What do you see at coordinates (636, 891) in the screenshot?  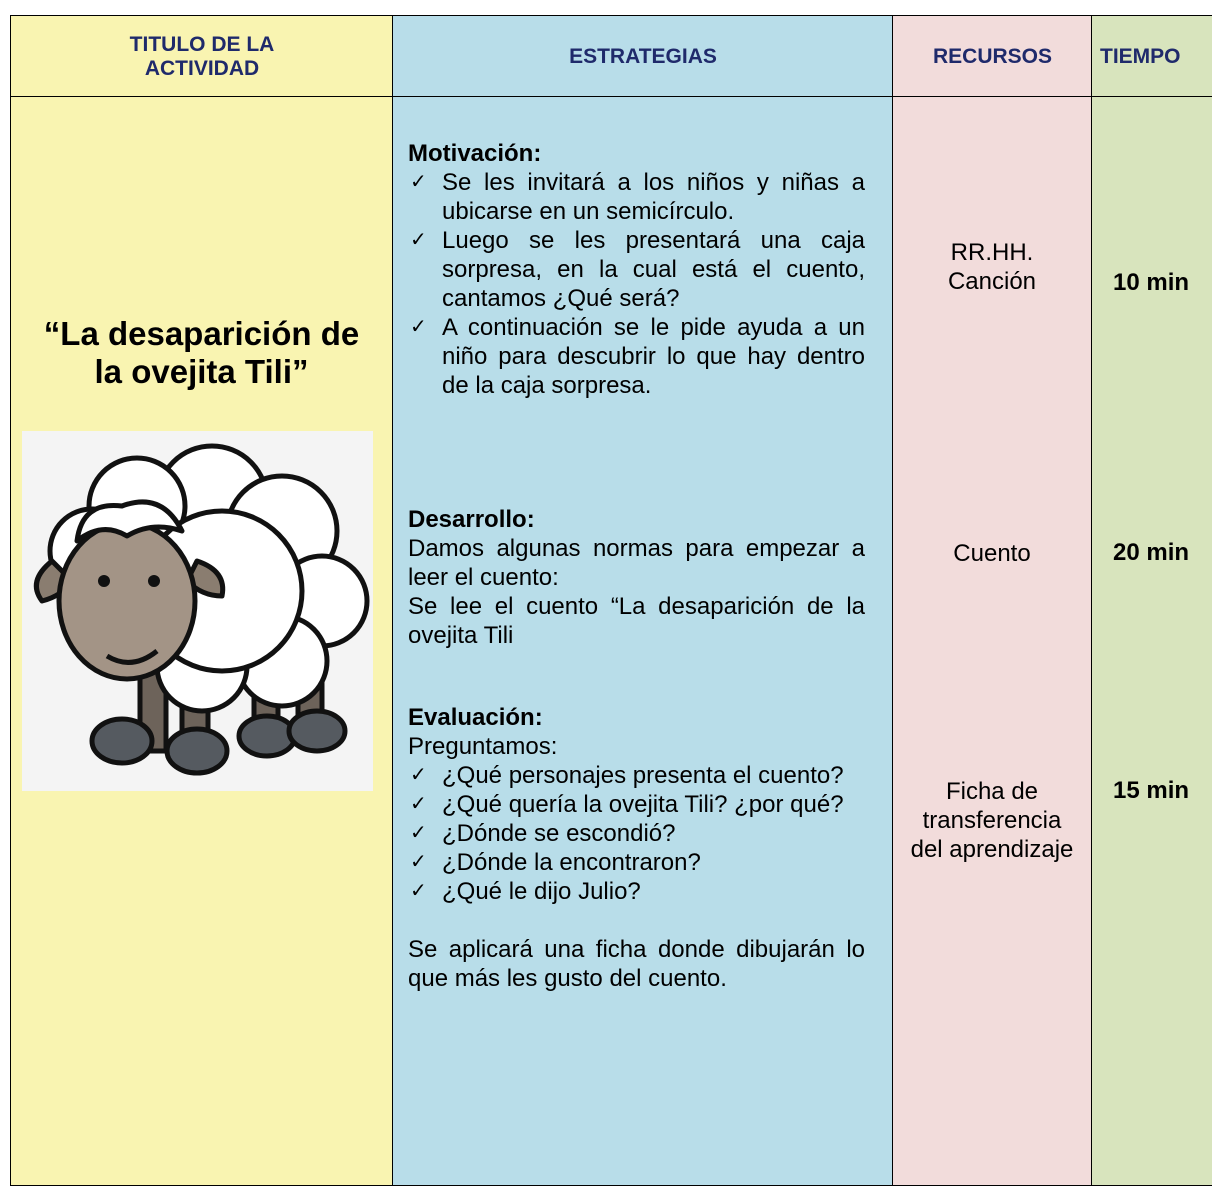 I see `check-item: ¿Qué le dijo Julio?` at bounding box center [636, 891].